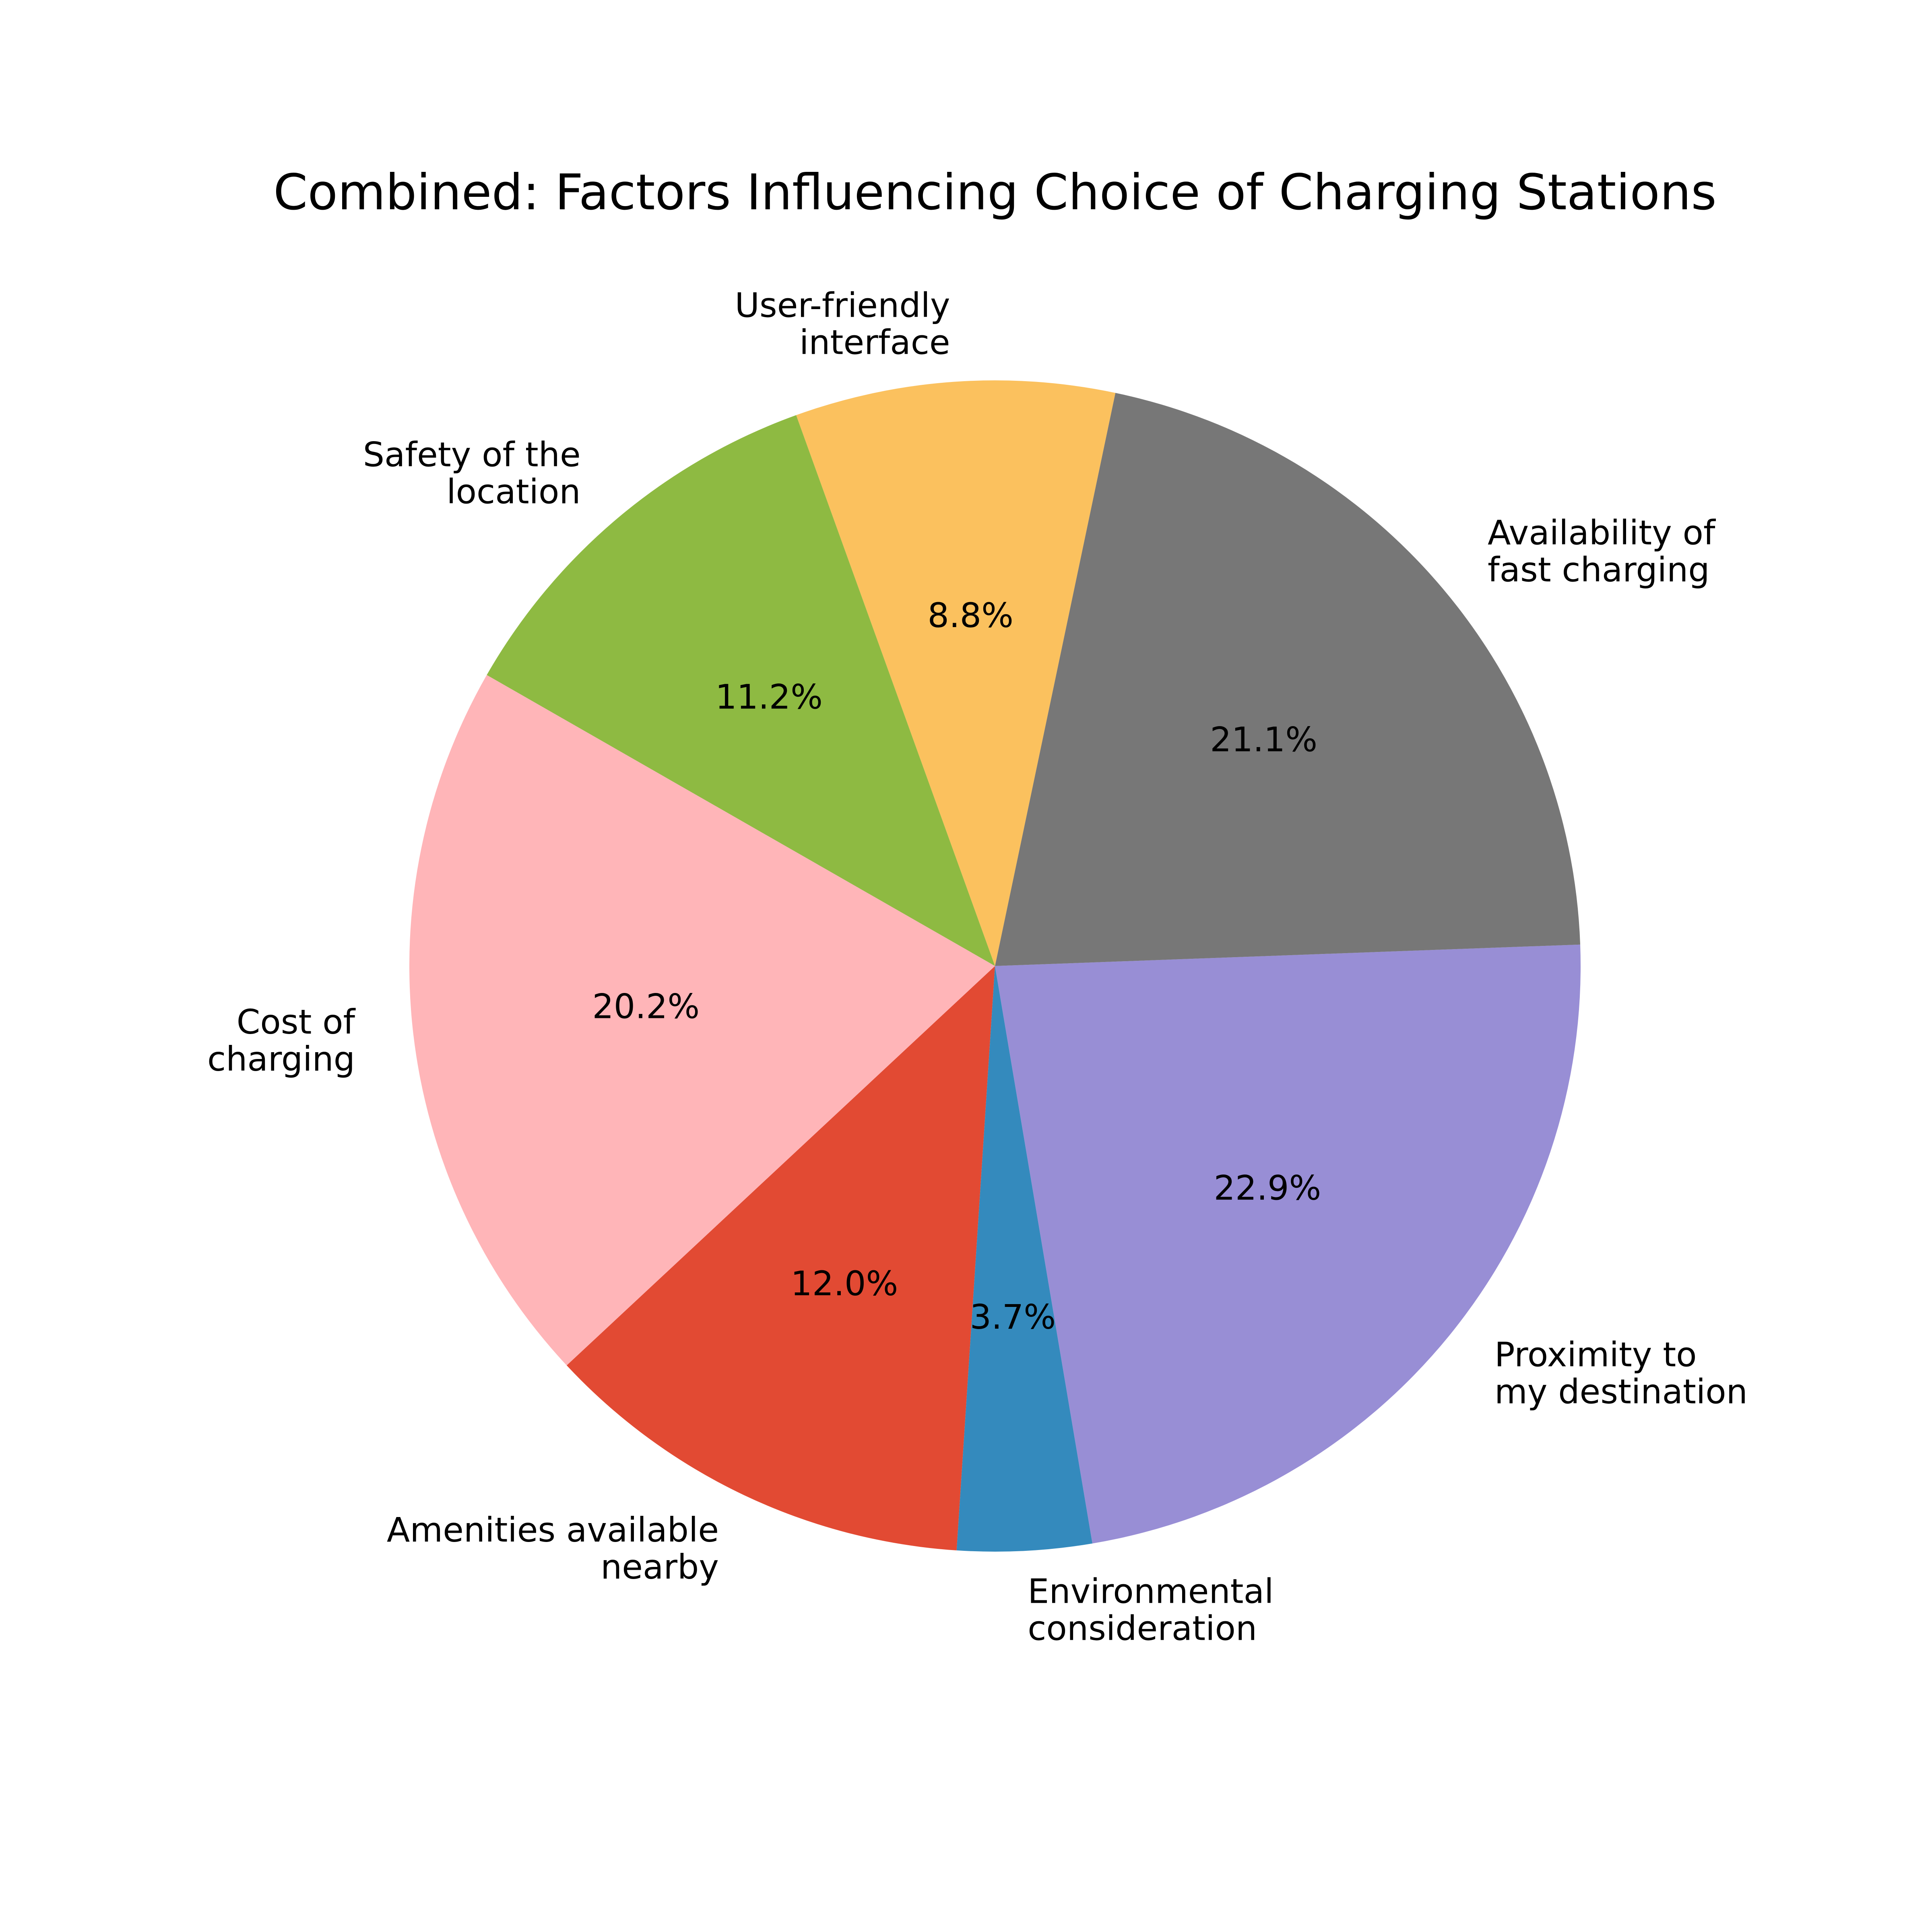 The width and height of the screenshot is (1932, 1932). What do you see at coordinates (780, 1258) in the screenshot?
I see `pie-slice-amenities-available-nearby` at bounding box center [780, 1258].